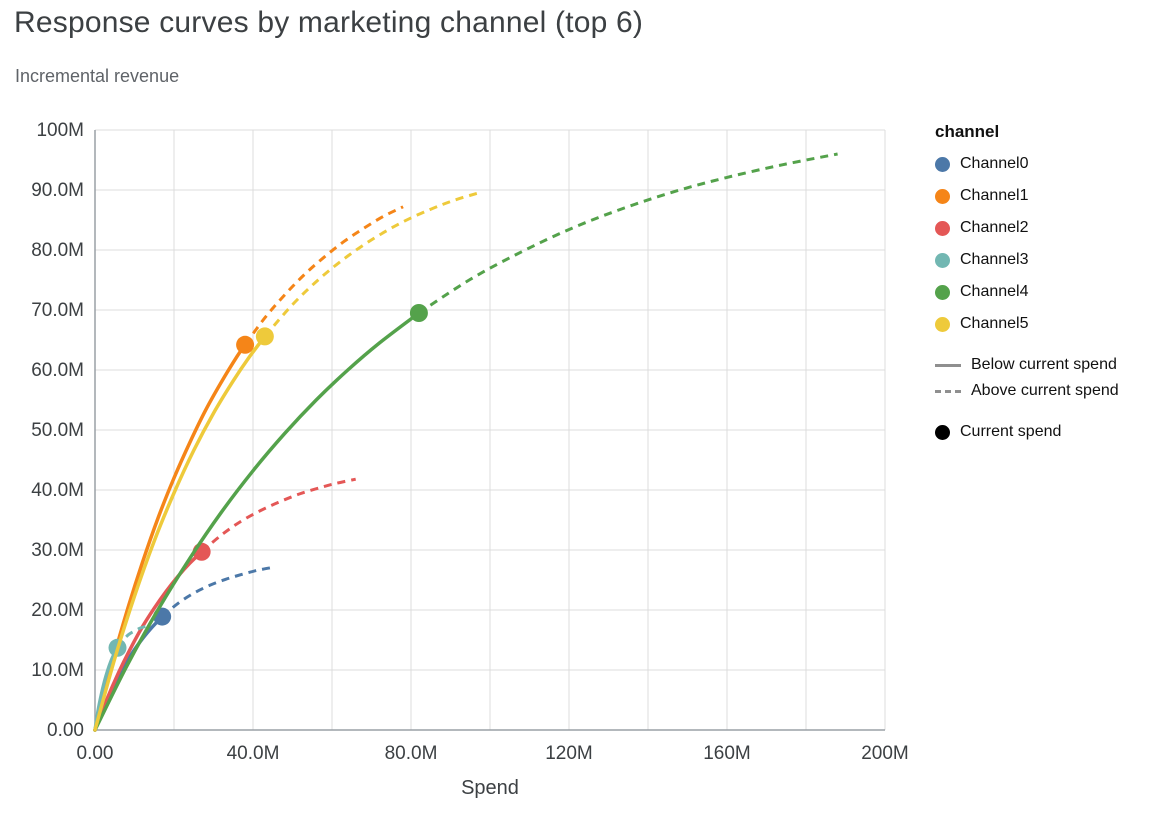  What do you see at coordinates (994, 195) in the screenshot?
I see `legend-item-label: Channel1` at bounding box center [994, 195].